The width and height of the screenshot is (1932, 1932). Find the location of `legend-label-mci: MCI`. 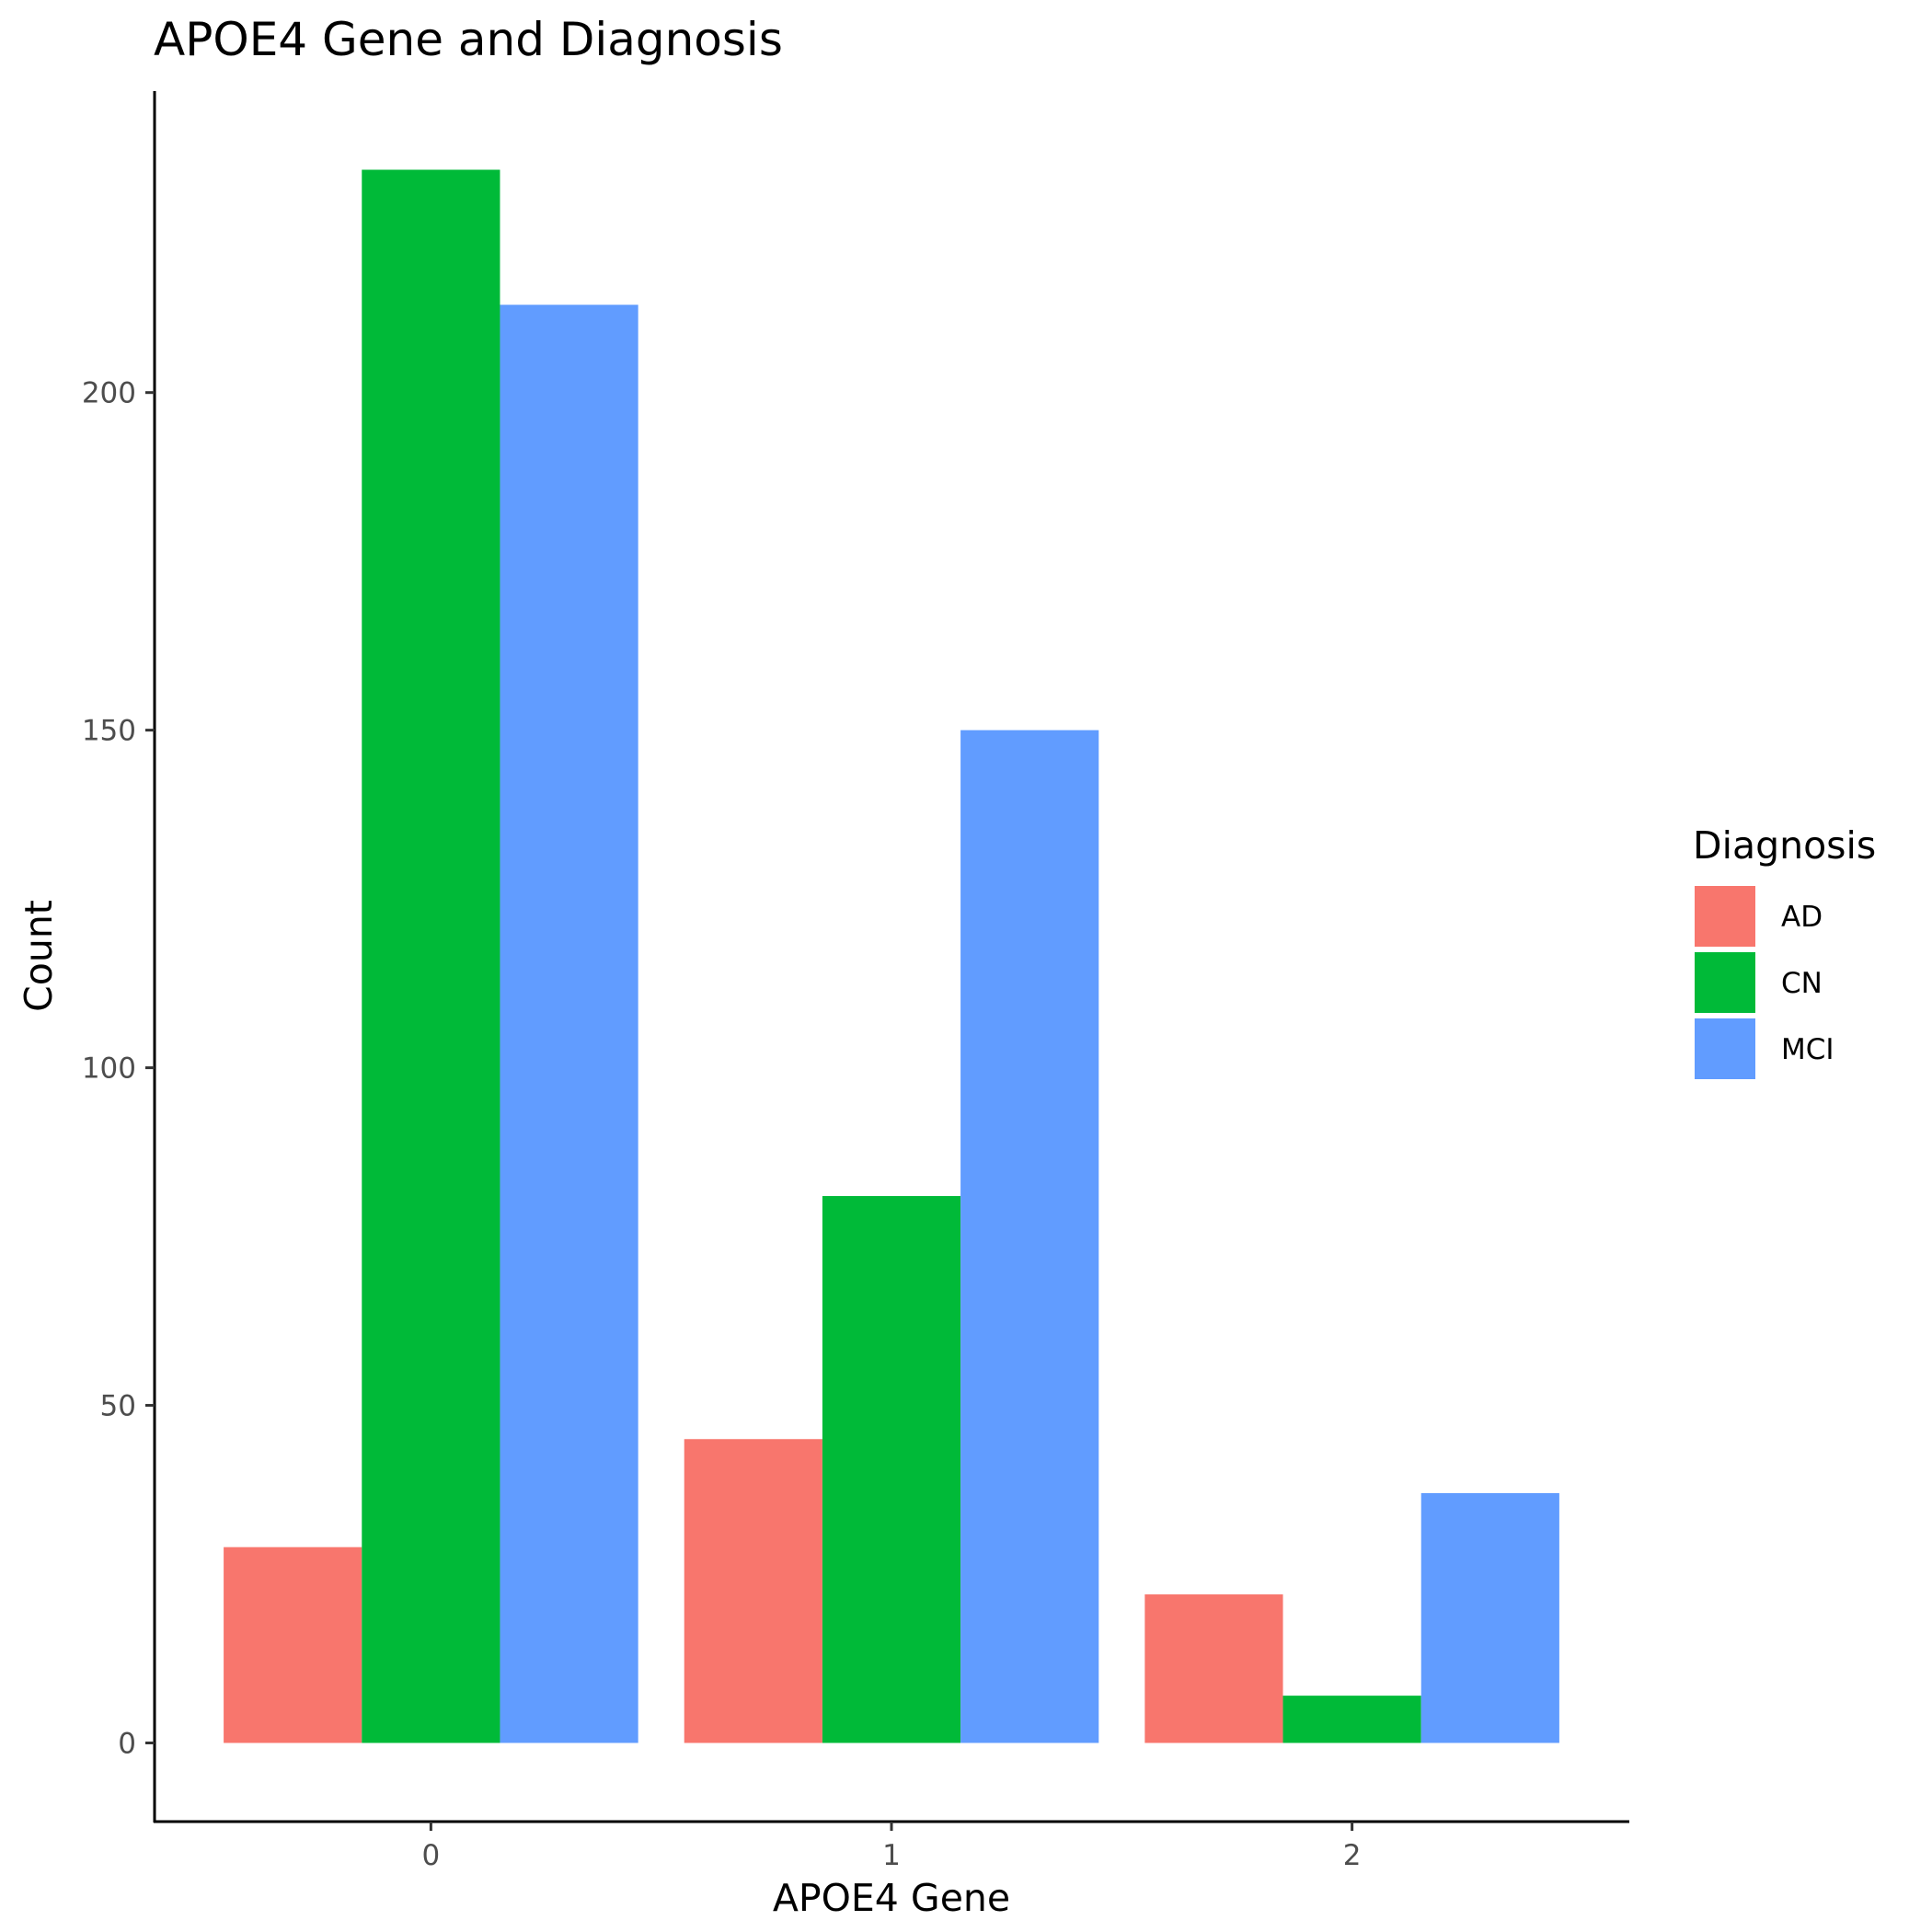

legend-label-mci: MCI is located at coordinates (1807, 1049).